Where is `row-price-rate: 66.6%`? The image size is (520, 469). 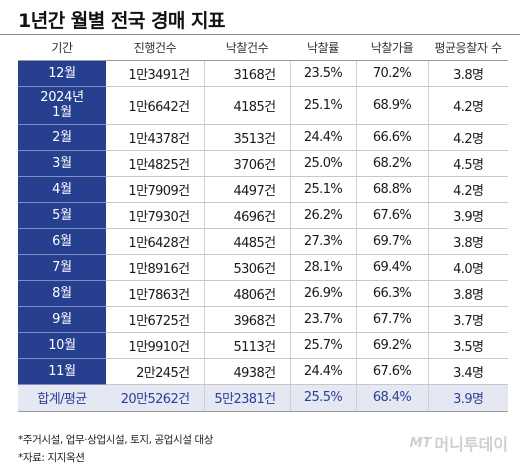 row-price-rate: 66.6% is located at coordinates (391, 137).